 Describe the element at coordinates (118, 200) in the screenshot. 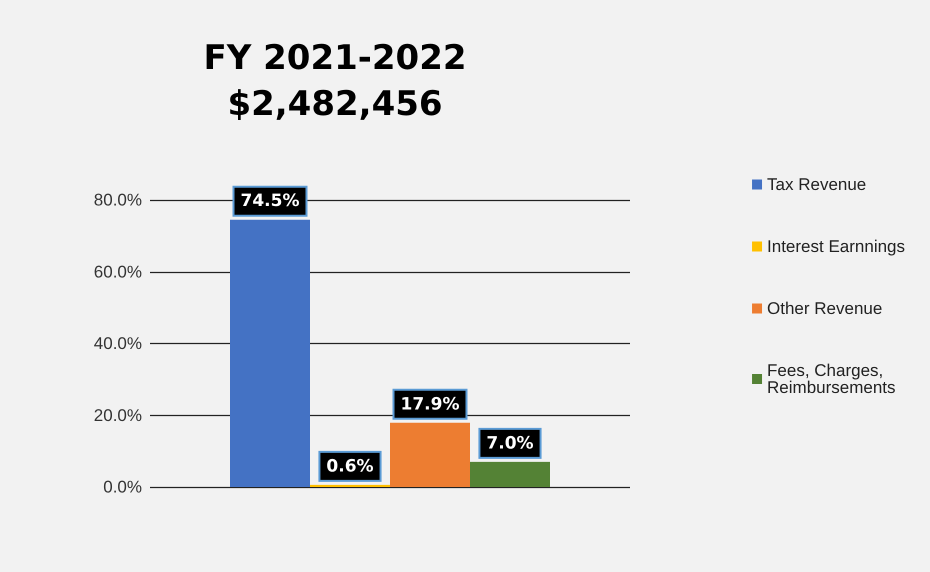

I see `y-tick-label: 80.0%` at that location.